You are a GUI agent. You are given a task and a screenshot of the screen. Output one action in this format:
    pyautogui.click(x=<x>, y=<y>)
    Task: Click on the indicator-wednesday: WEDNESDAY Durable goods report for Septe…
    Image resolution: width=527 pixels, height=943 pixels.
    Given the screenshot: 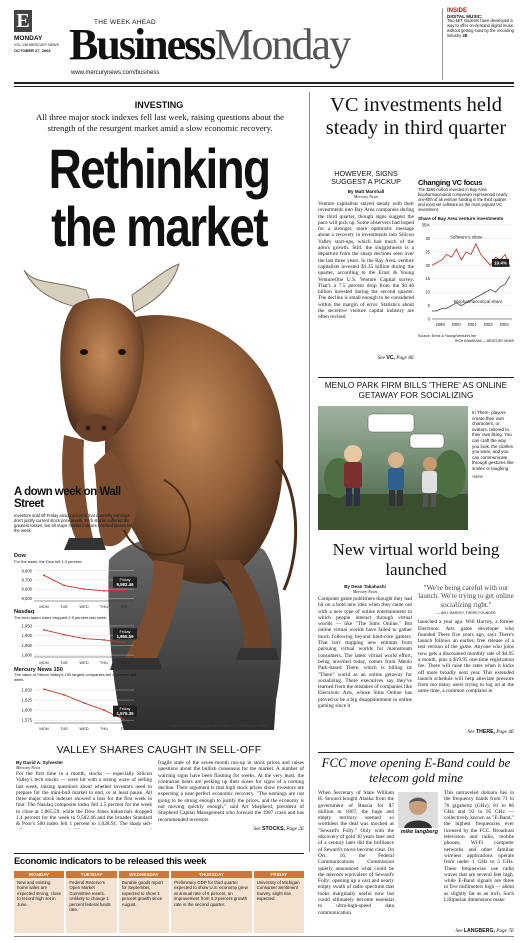 What is the action you would take?
    pyautogui.click(x=144, y=902)
    